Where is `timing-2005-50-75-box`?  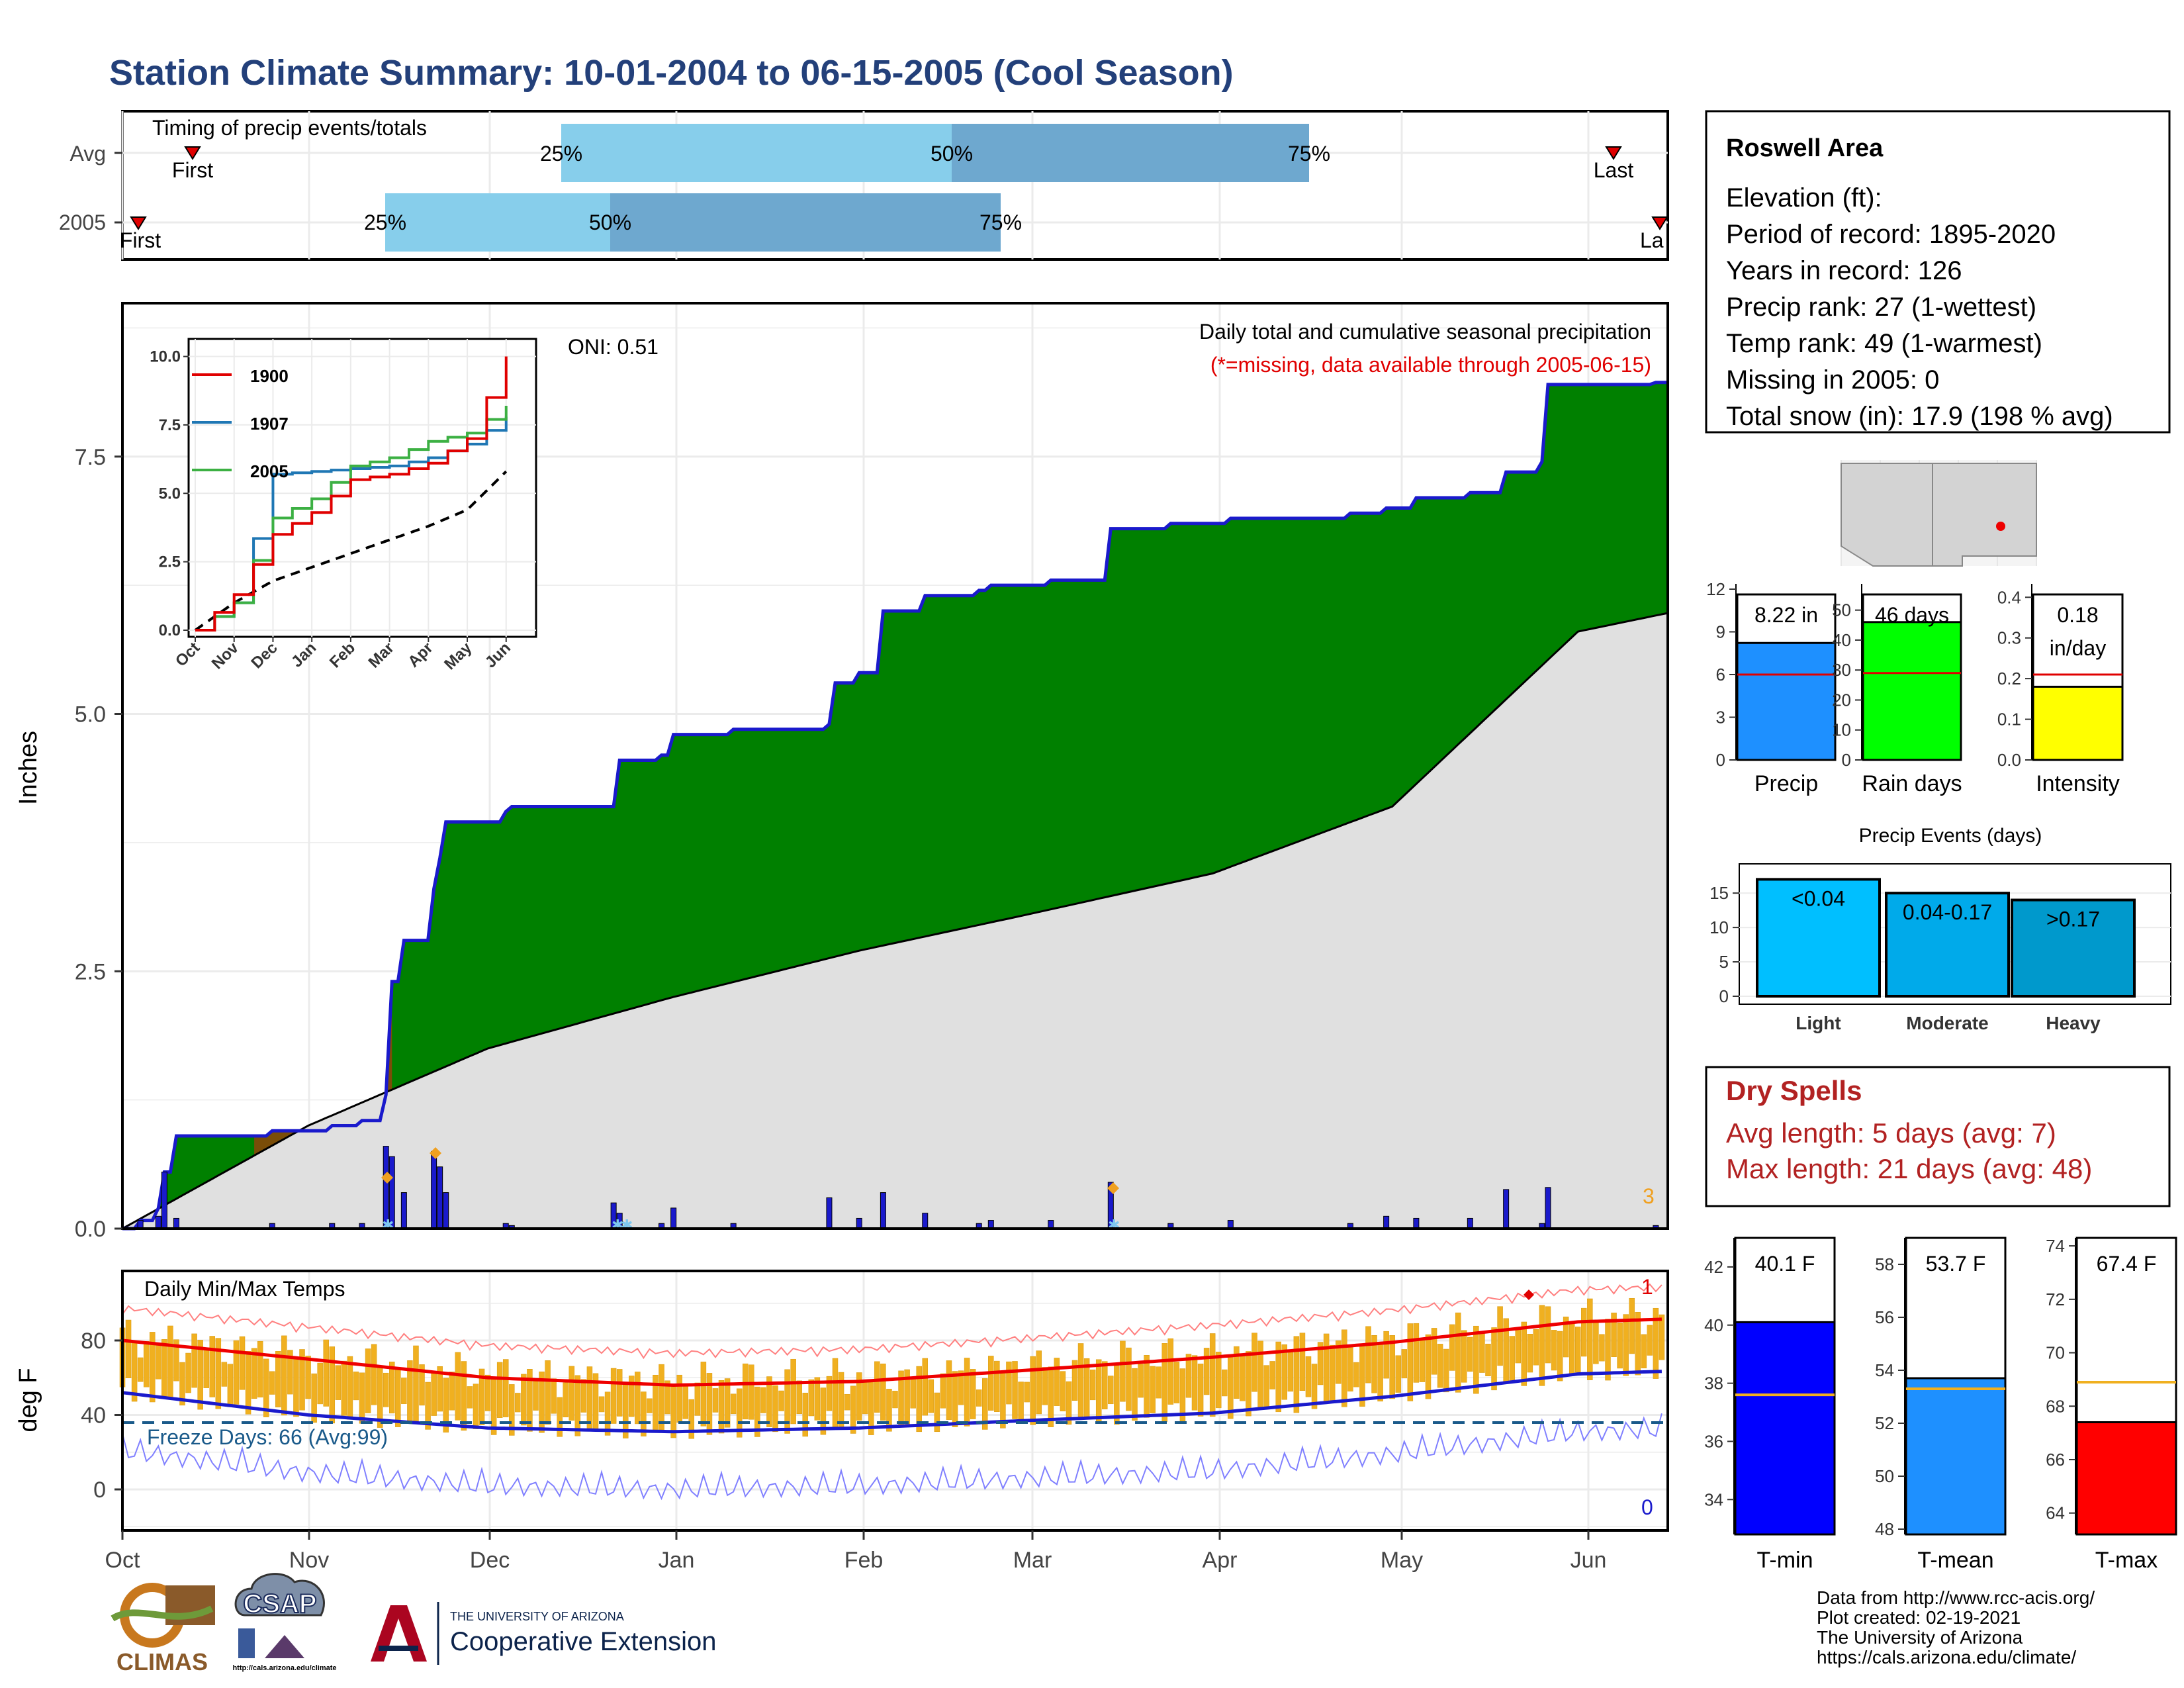
timing-2005-50-75-box is located at coordinates (805, 222).